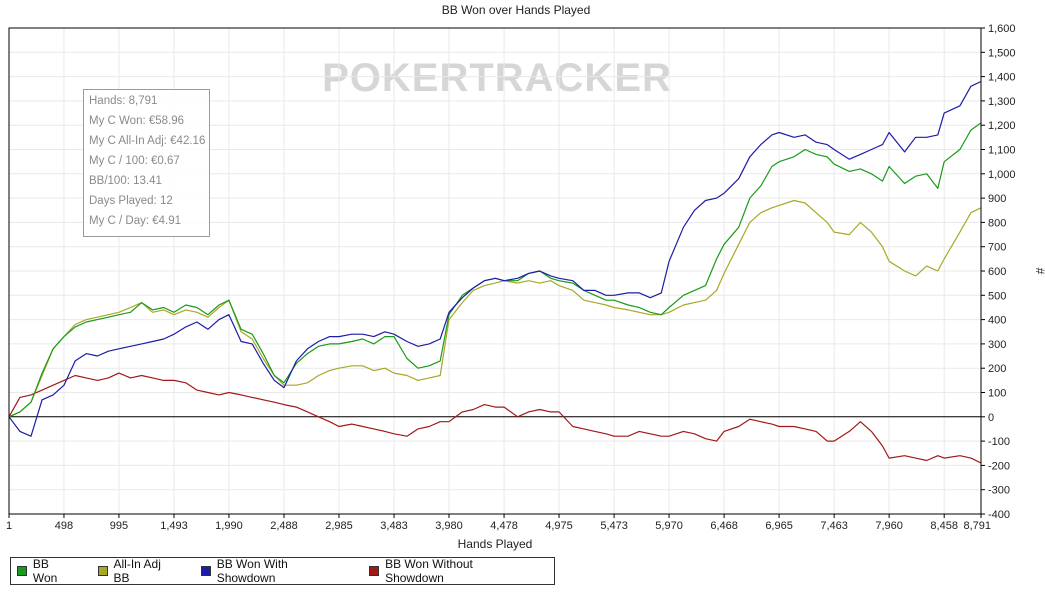 This screenshot has height=597, width=1045. I want to click on legend-label: BB Won With Showdown, so click(252, 571).